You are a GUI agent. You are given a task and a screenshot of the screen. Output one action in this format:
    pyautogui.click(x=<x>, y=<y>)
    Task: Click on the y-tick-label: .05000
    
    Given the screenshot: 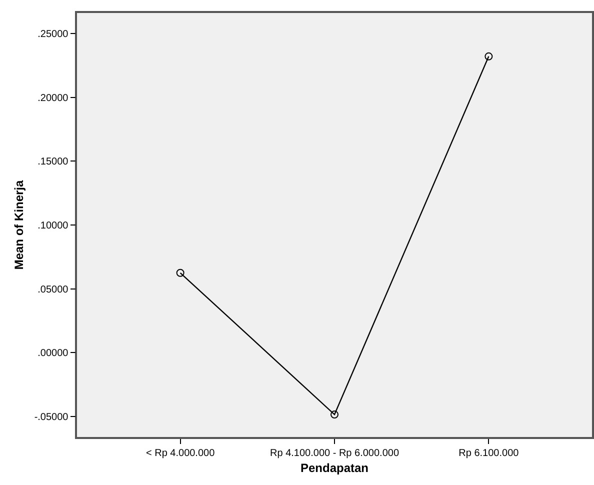 What is the action you would take?
    pyautogui.click(x=53, y=290)
    